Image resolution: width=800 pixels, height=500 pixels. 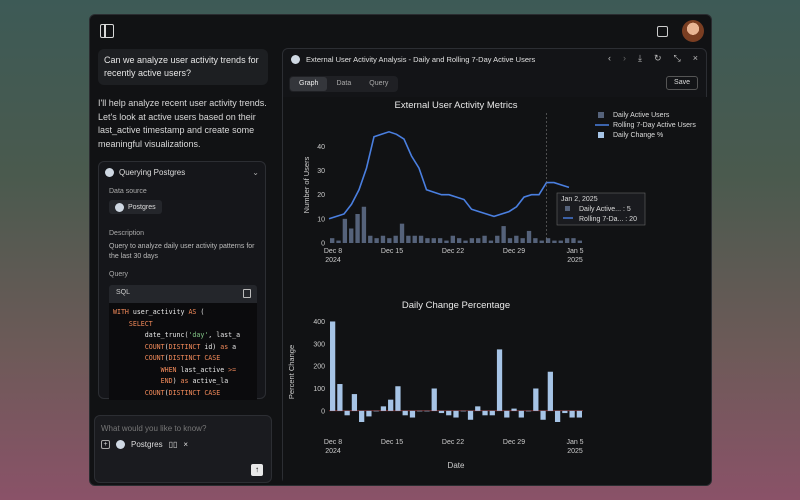 I want to click on tab-query: Query, so click(x=379, y=83).